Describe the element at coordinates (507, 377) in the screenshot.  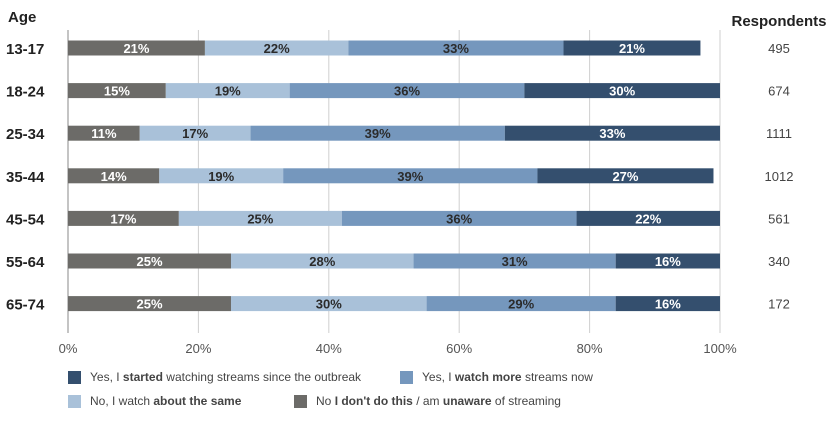
I see `legend-label-more: Yes, I watch more streams now` at that location.